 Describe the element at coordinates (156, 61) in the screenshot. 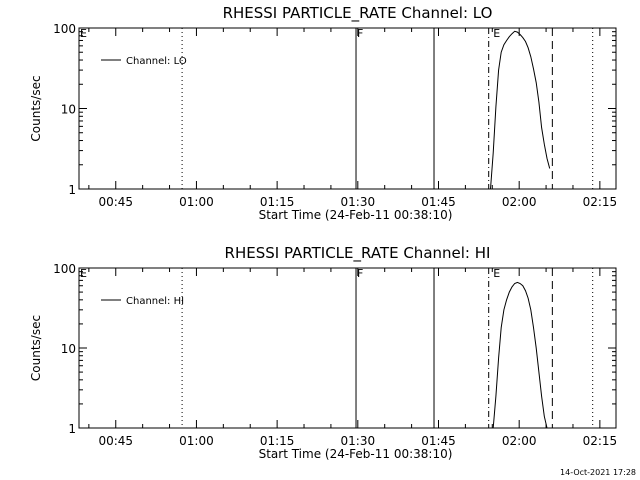

I see `legend-entry: Channel: LO` at that location.